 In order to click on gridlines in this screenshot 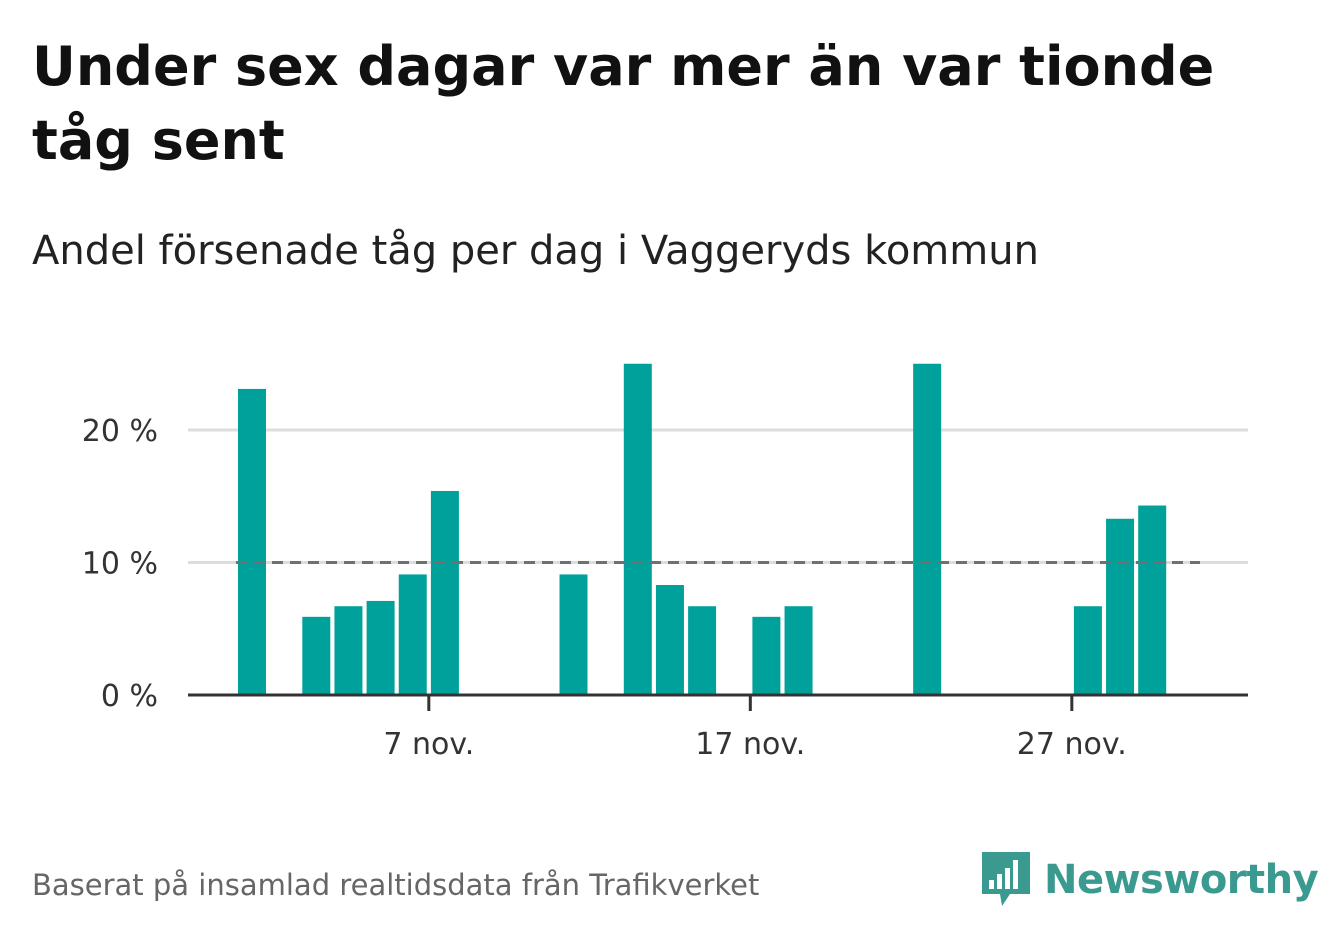, I will do `click(718, 496)`.